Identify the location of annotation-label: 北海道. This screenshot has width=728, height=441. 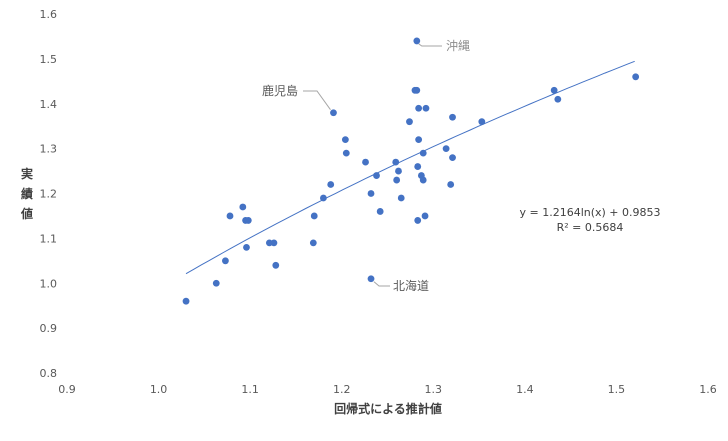
(411, 285).